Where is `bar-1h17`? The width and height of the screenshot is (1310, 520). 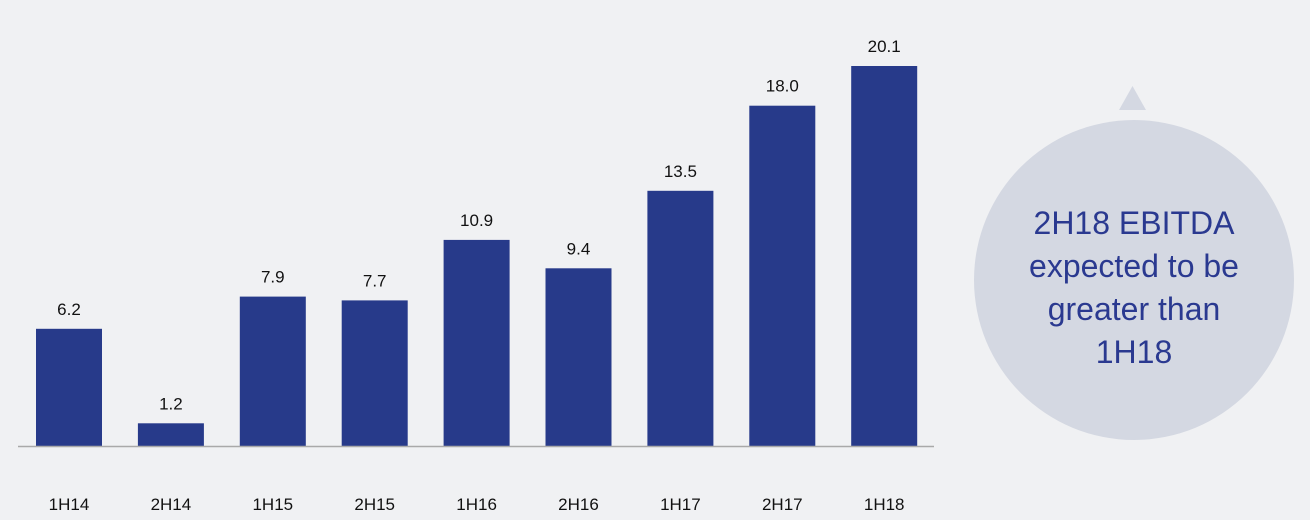 bar-1h17 is located at coordinates (680, 318).